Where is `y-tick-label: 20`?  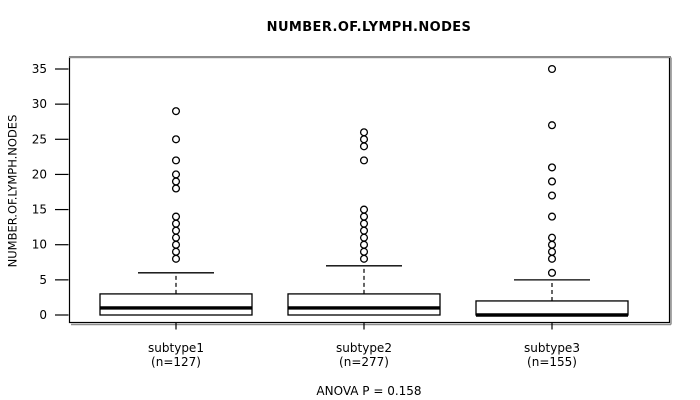 y-tick-label: 20 is located at coordinates (39, 174).